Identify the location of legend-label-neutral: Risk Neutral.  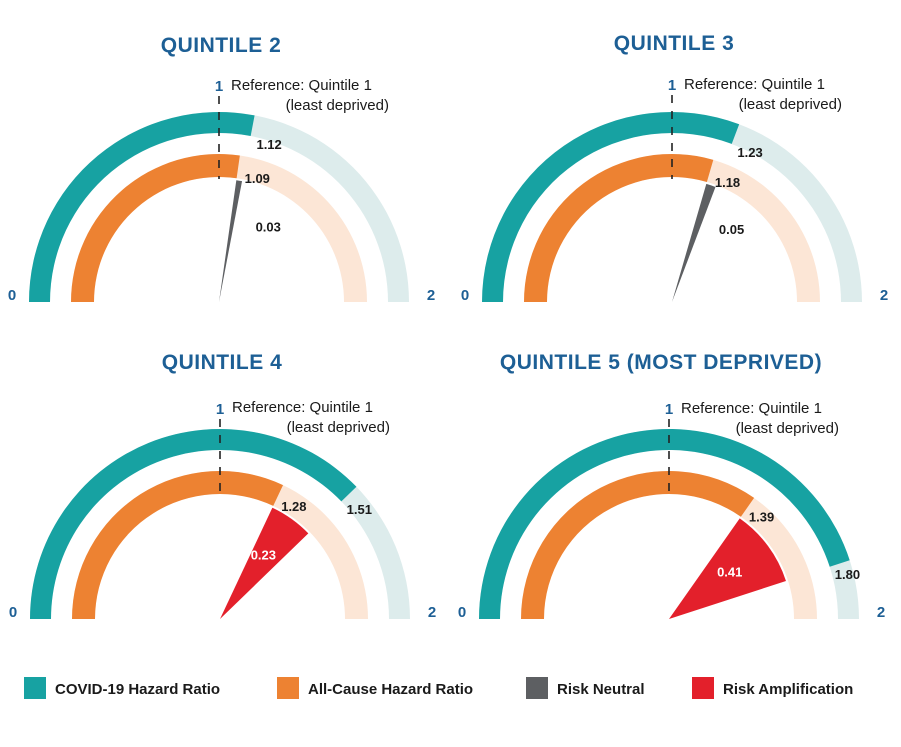
(601, 689).